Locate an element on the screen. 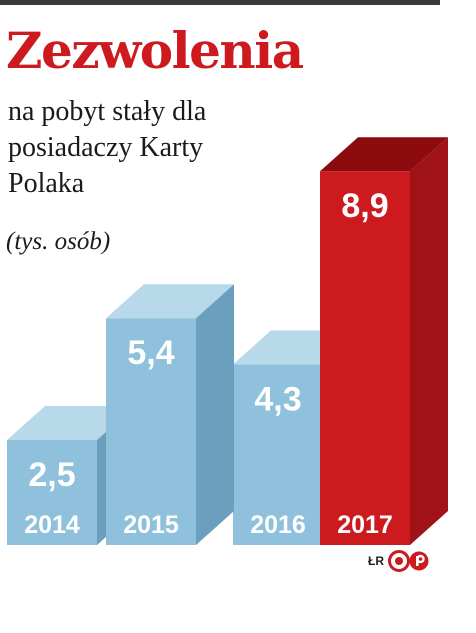 The image size is (476, 633). bar-top-2015 is located at coordinates (170, 301).